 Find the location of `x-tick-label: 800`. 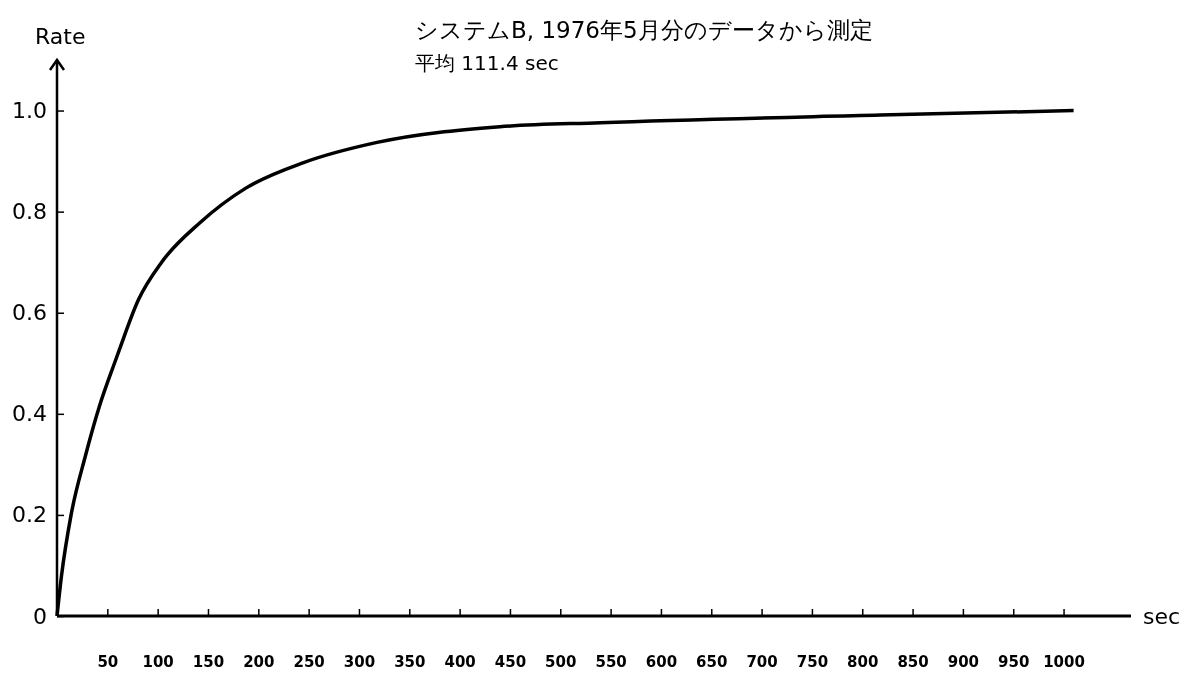

x-tick-label: 800 is located at coordinates (863, 661).